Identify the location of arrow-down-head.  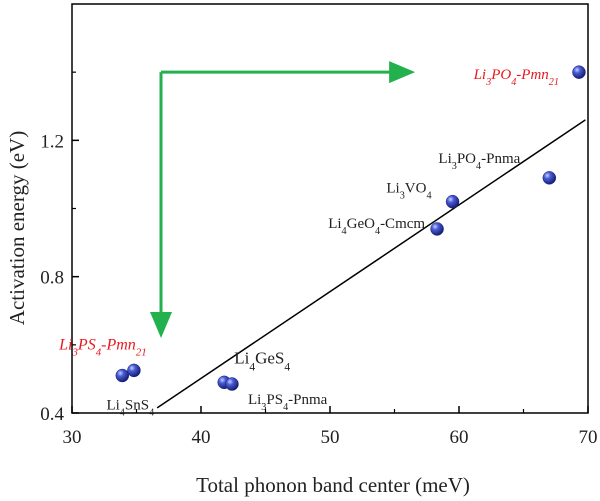
(161, 325).